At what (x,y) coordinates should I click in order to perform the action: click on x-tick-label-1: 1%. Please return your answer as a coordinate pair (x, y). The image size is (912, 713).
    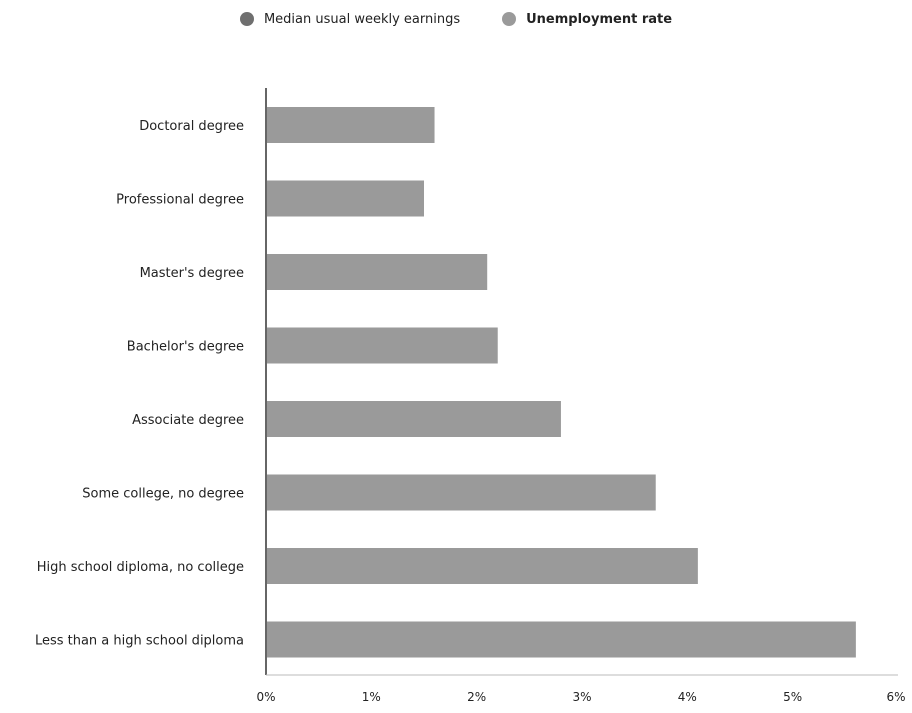
    Looking at the image, I should click on (371, 697).